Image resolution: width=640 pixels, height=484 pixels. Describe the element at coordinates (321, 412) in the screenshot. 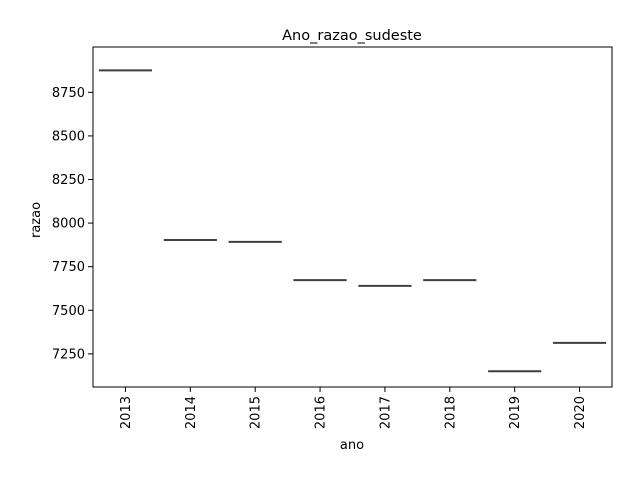

I see `x-tick-label: 2016` at that location.